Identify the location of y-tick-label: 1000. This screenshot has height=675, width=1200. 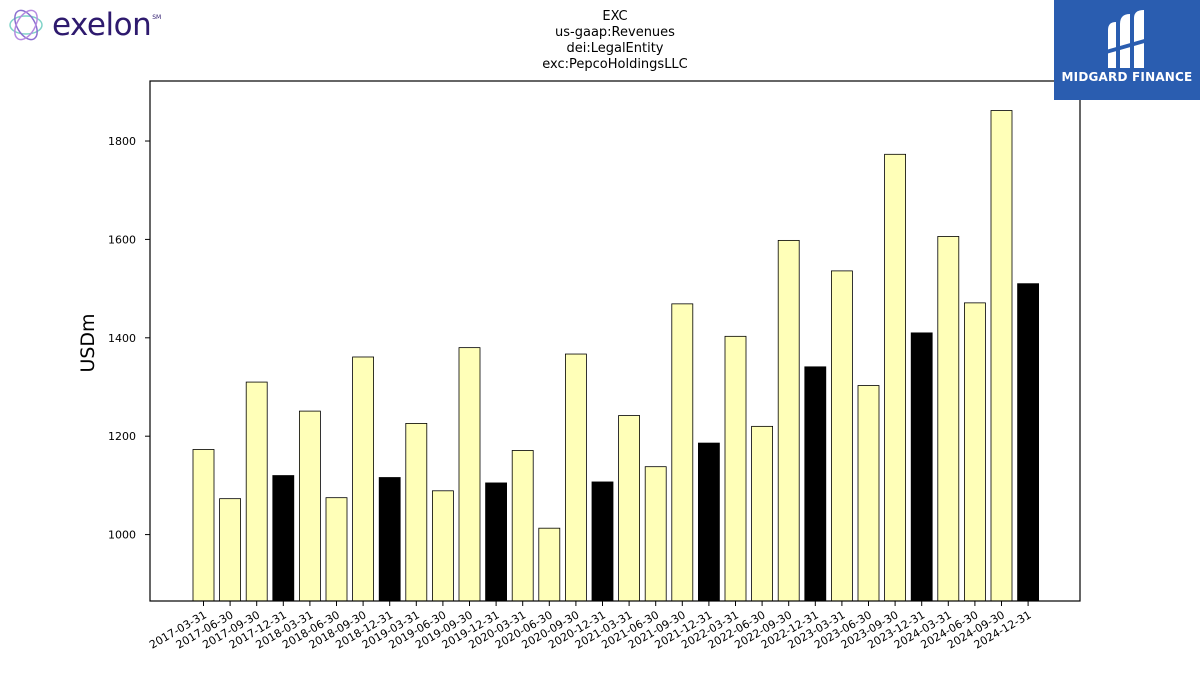
(122, 535).